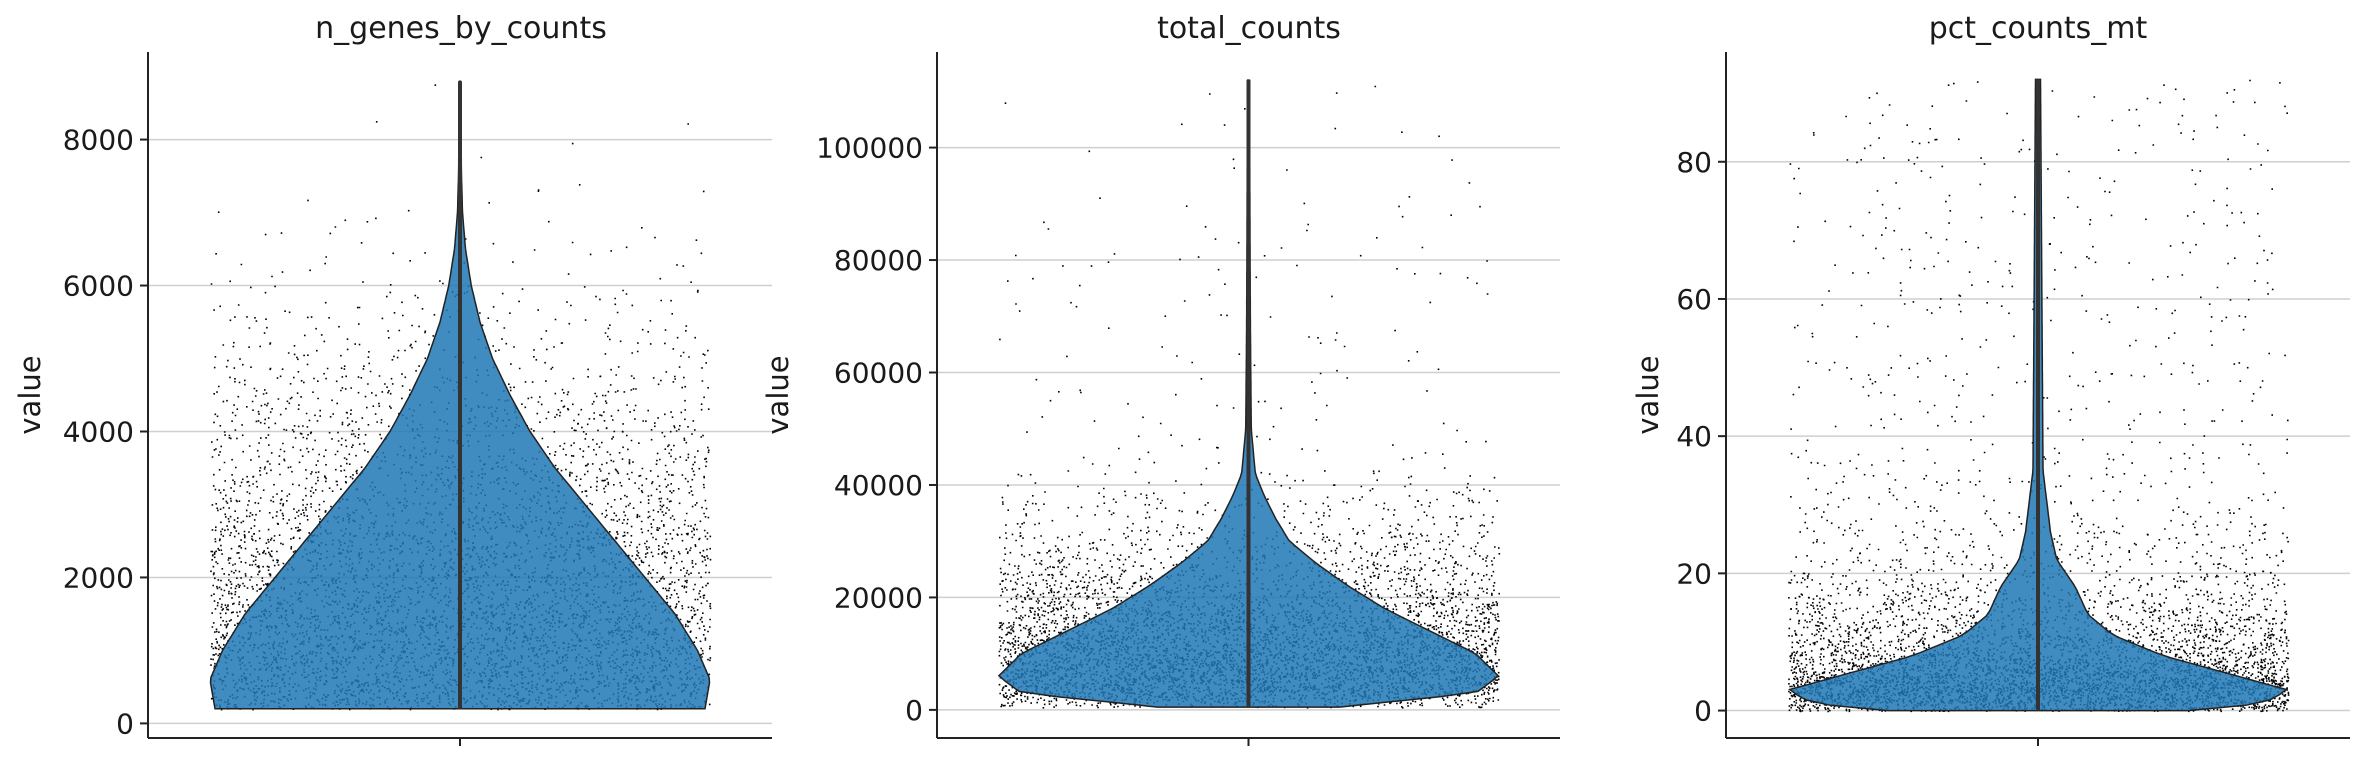 The height and width of the screenshot is (763, 2365). I want to click on y-tick-label: 80, so click(1694, 162).